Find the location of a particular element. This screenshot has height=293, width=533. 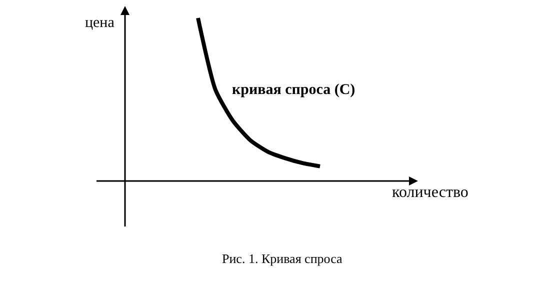

text: Рис. 1. Кривая спроса is located at coordinates (282, 258).